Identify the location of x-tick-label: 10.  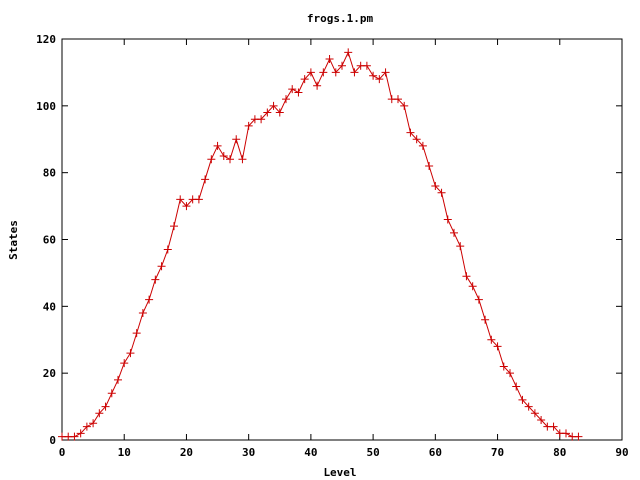
(124, 452).